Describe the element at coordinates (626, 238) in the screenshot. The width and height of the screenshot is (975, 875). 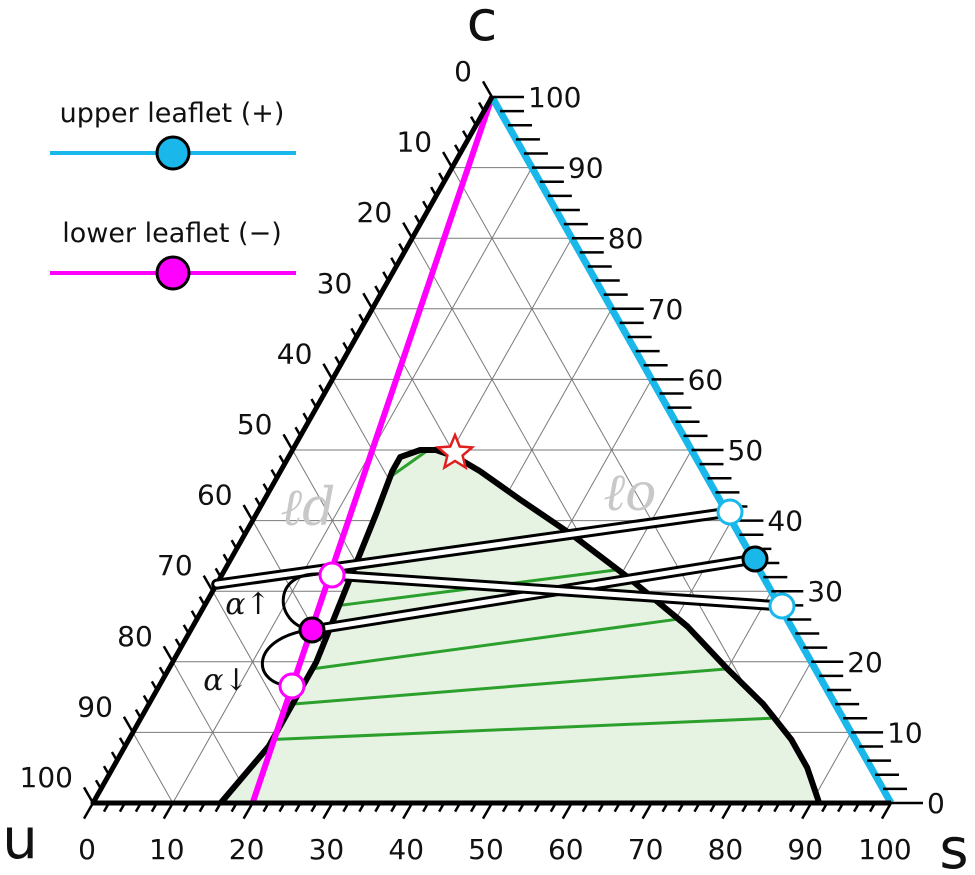
I see `tick-label-right: 80` at that location.